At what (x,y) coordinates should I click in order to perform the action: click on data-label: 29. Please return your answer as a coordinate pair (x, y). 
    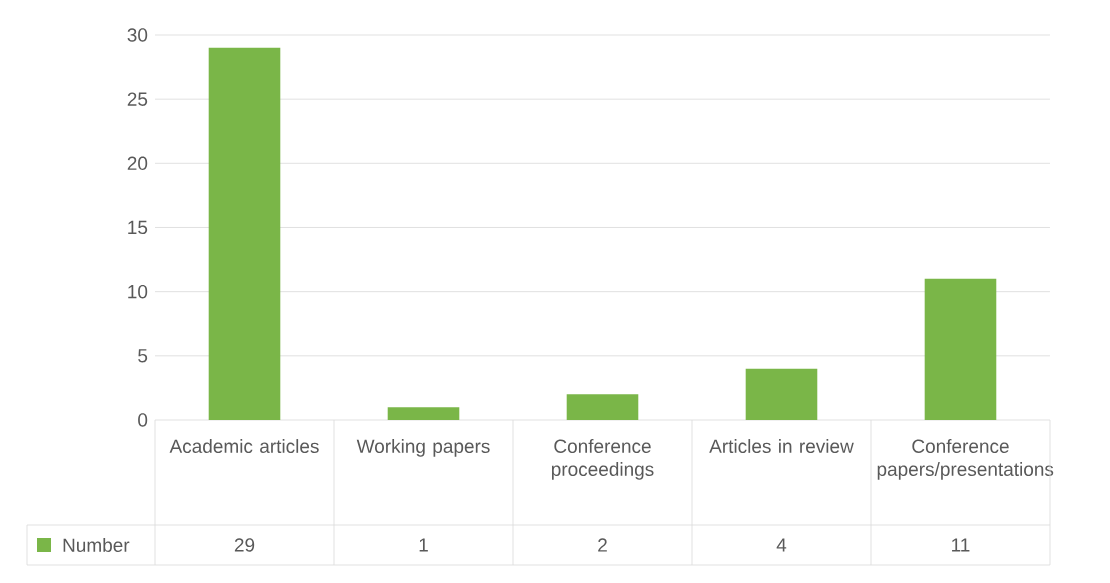
    Looking at the image, I should click on (244, 545).